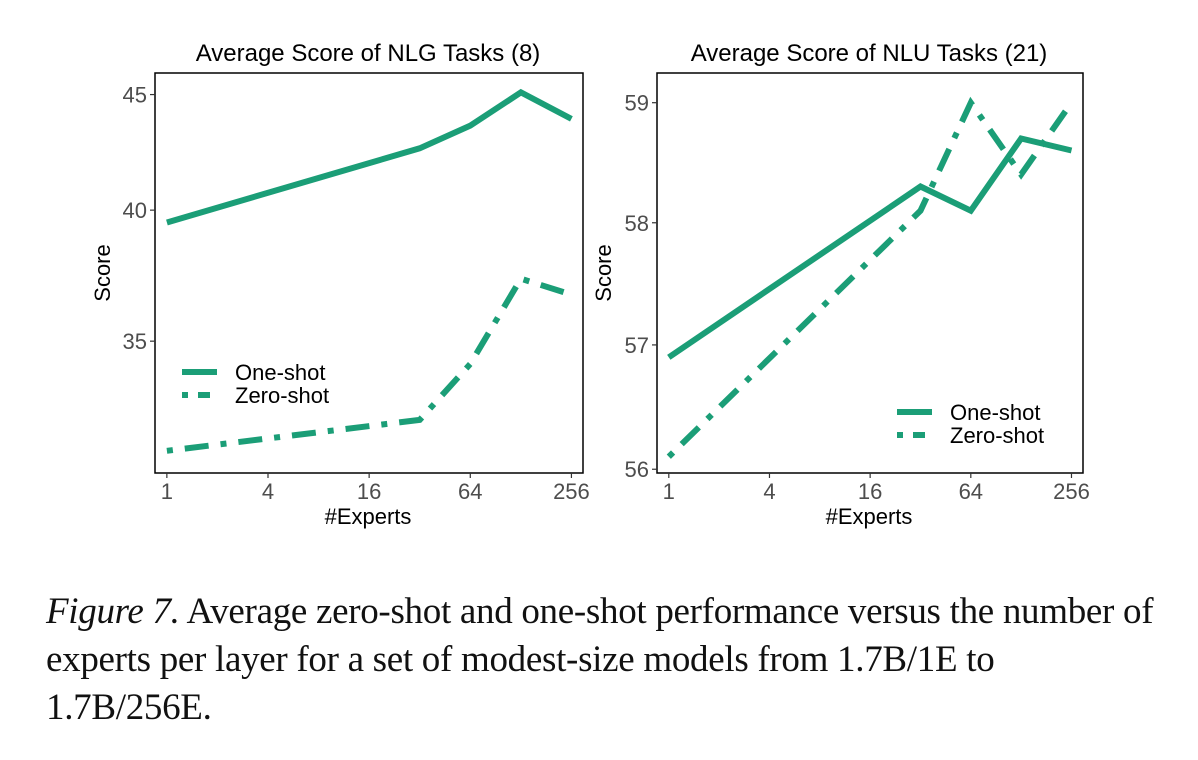  Describe the element at coordinates (637, 469) in the screenshot. I see `y-tick-label: 56` at that location.